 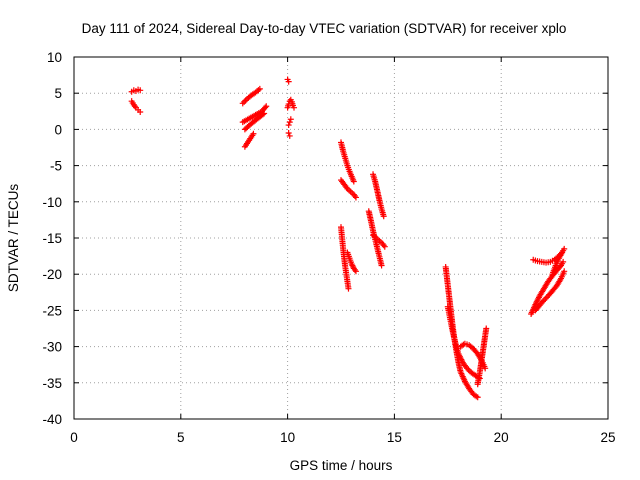 What do you see at coordinates (379, 241) in the screenshot?
I see `series-arc-5c` at bounding box center [379, 241].